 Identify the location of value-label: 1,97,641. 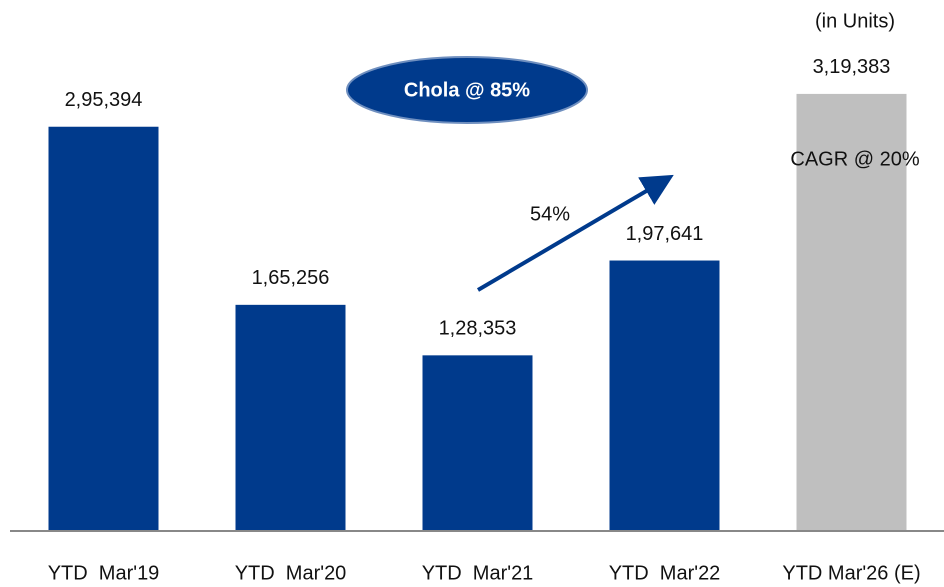
(665, 234).